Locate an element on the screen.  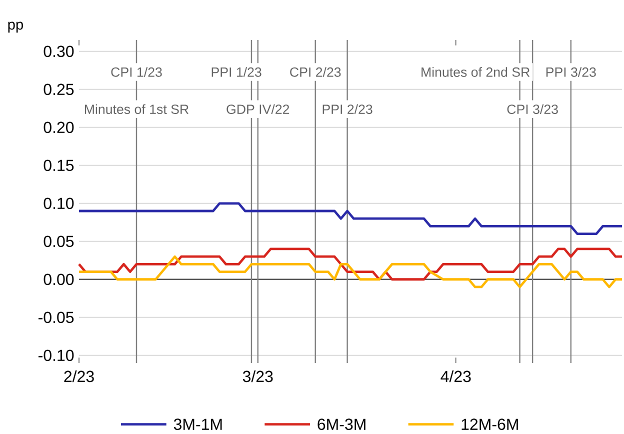
legend-label: 3M-1M is located at coordinates (198, 424).